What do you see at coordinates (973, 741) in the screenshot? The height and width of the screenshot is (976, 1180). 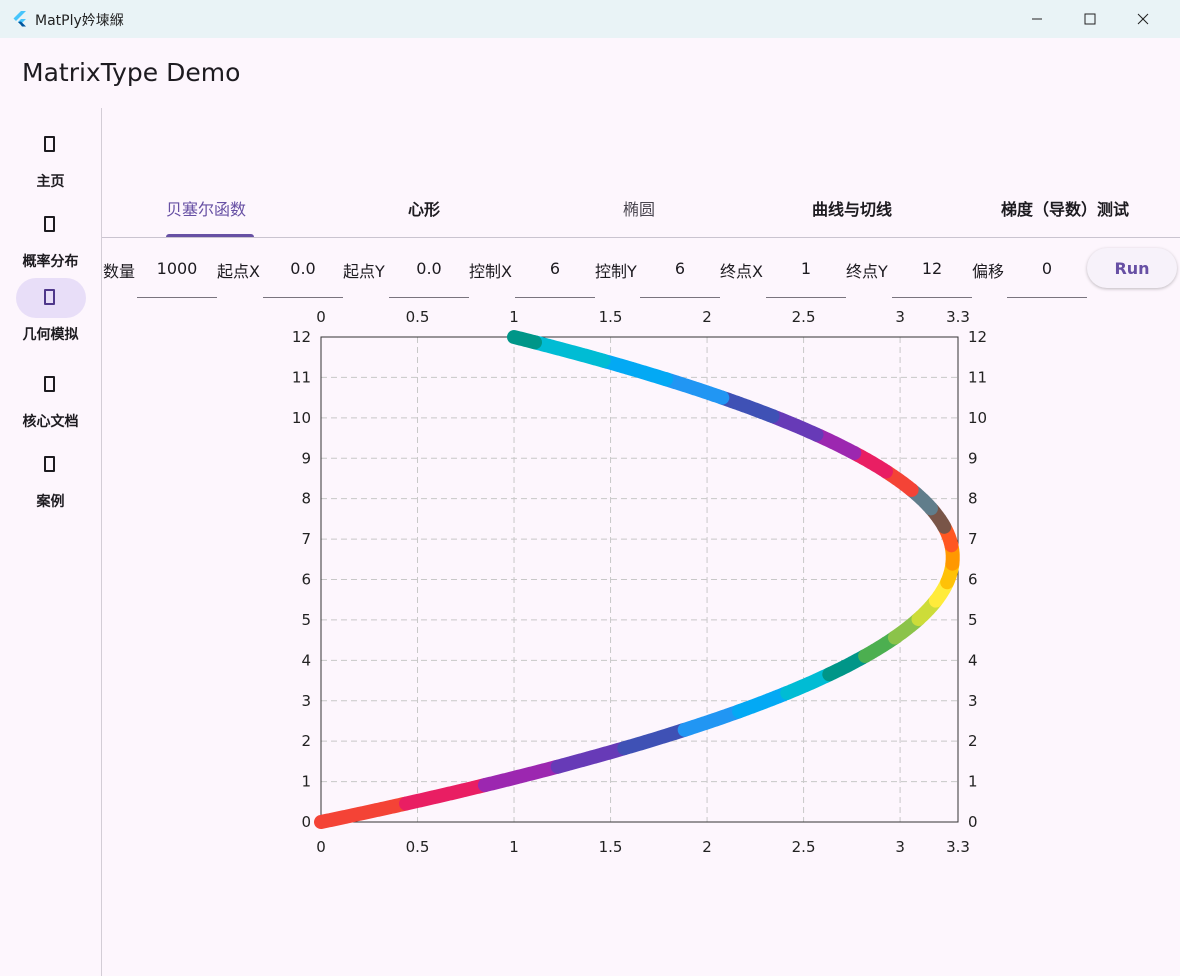 I see `y-tick-label-right: 2` at bounding box center [973, 741].